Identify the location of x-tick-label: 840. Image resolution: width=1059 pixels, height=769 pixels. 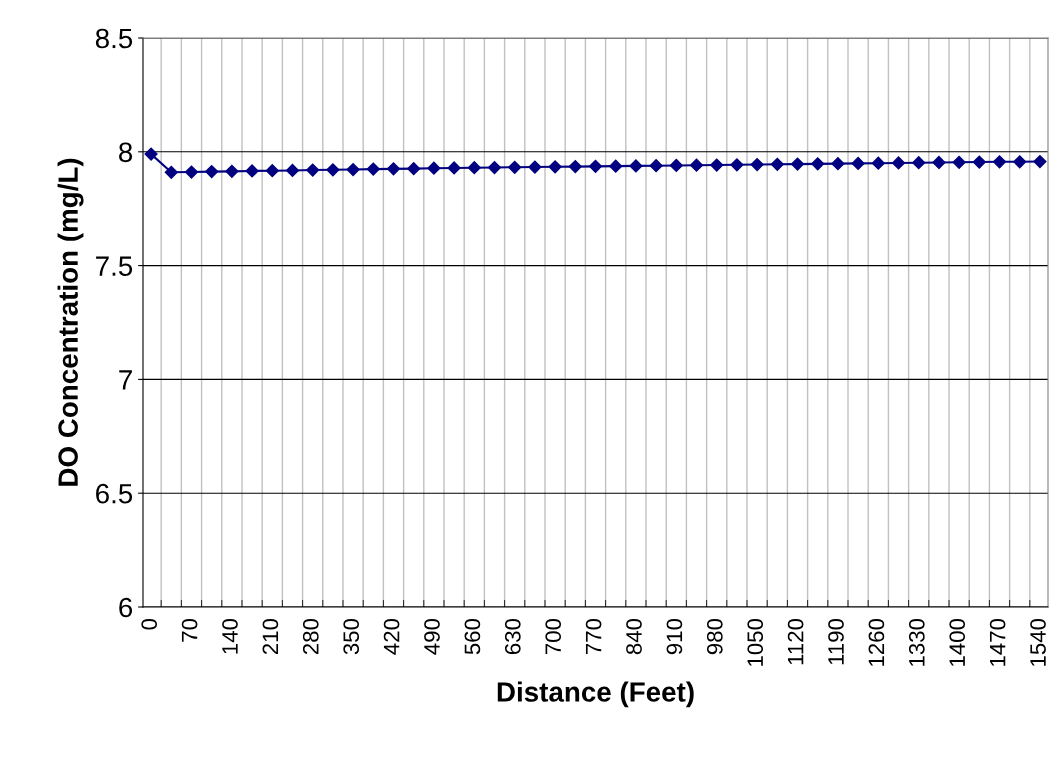
(634, 636).